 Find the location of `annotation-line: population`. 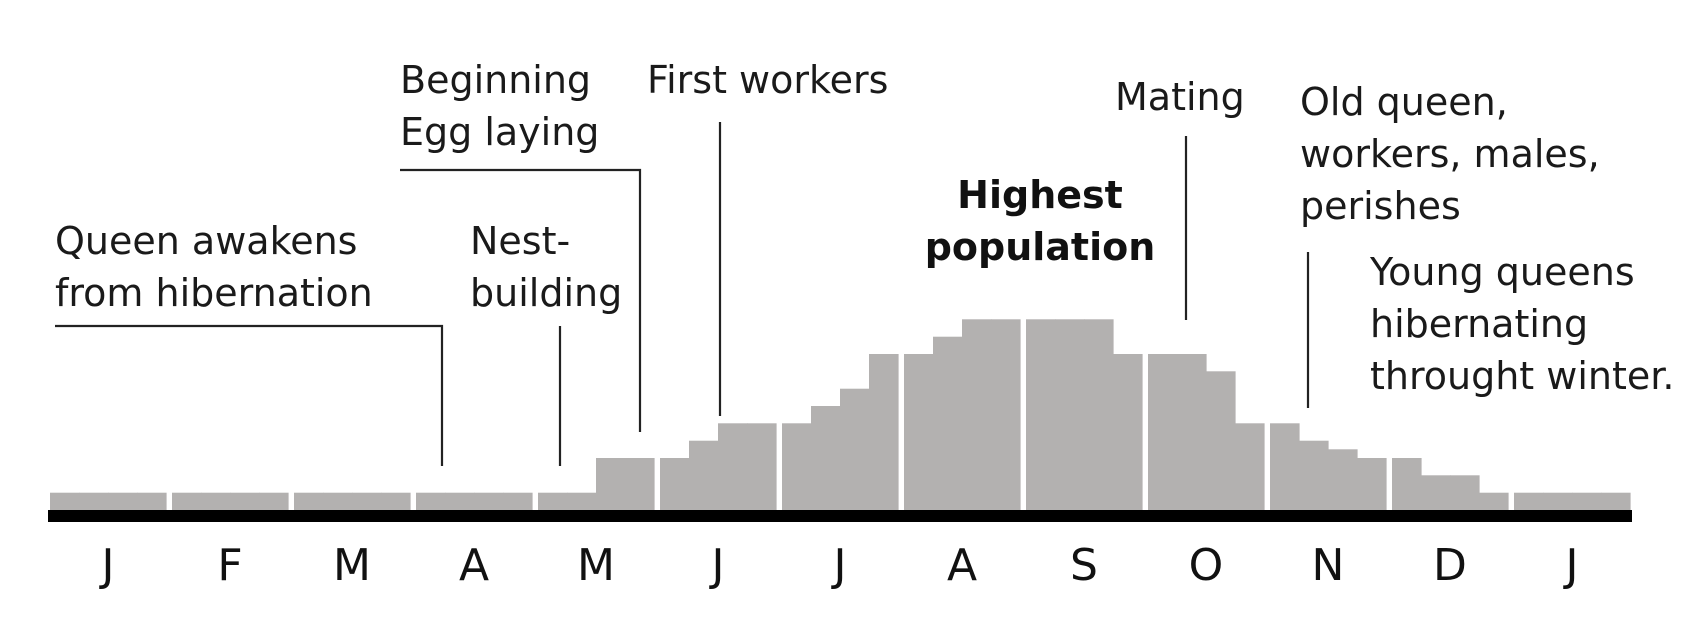

annotation-line: population is located at coordinates (1040, 247).